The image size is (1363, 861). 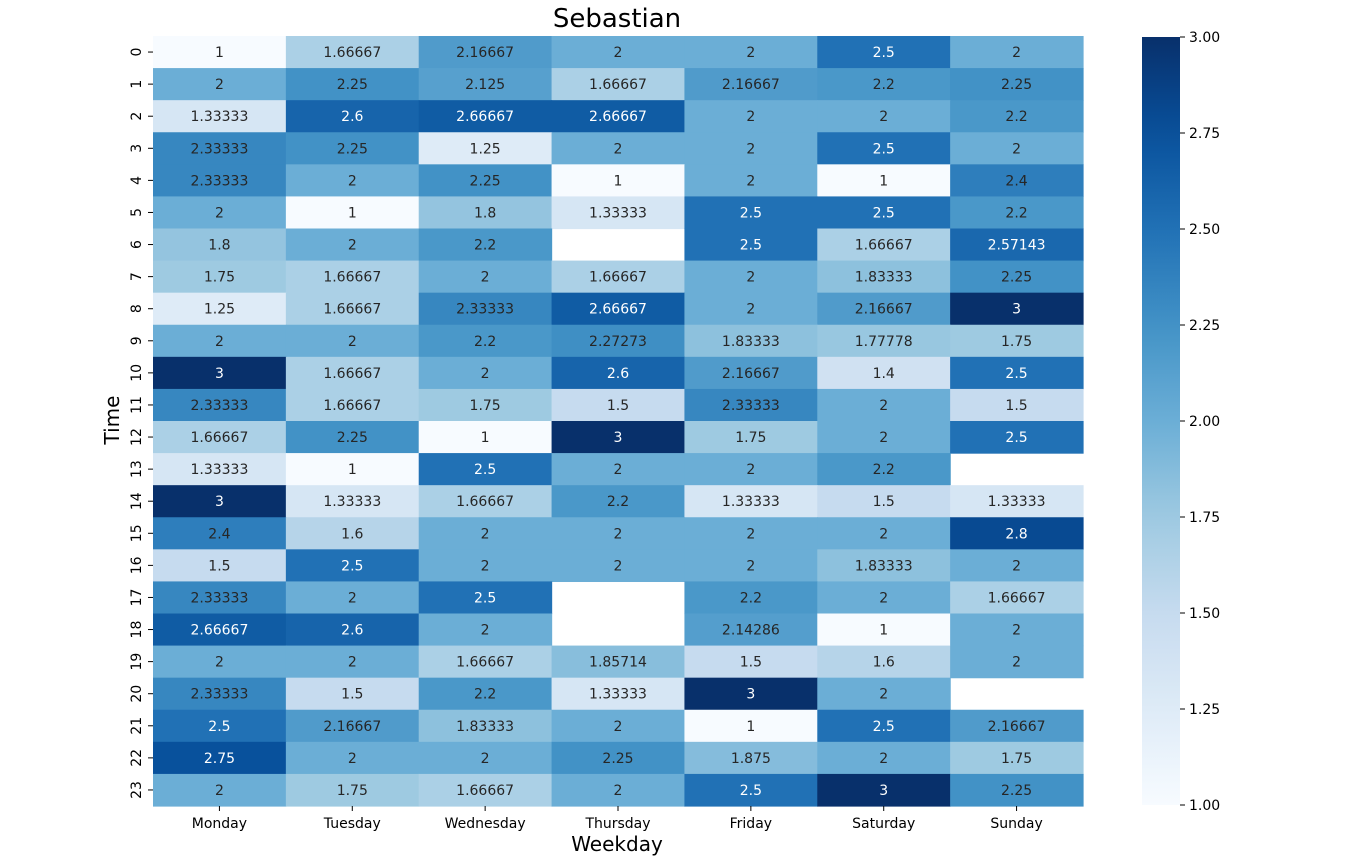 What do you see at coordinates (219, 759) in the screenshot?
I see `cell-value-label: 2.75` at bounding box center [219, 759].